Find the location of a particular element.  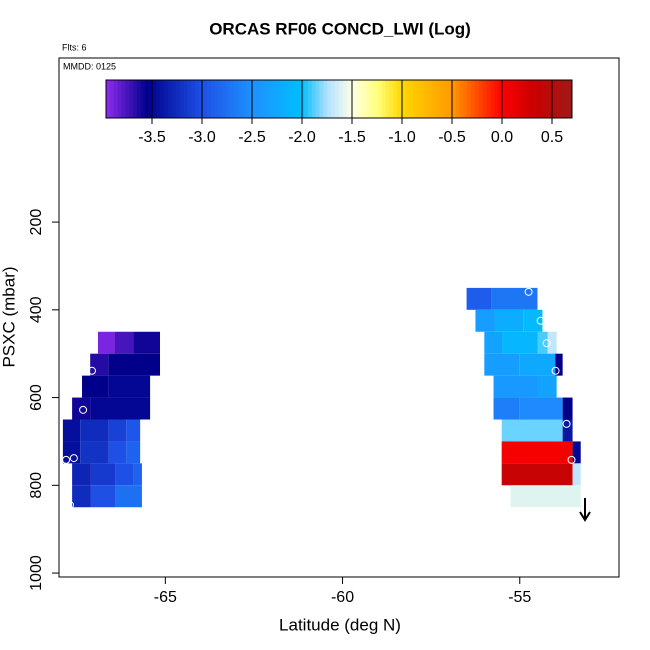

colorbar-tick-label: -1.5 is located at coordinates (352, 137).